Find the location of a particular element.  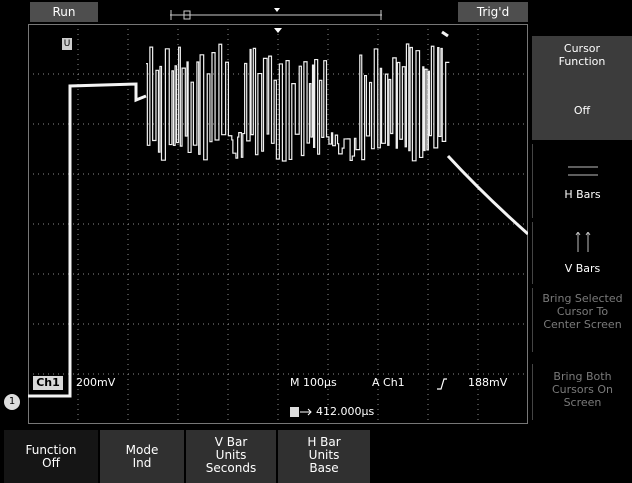

v-bars-icon is located at coordinates (583, 242).